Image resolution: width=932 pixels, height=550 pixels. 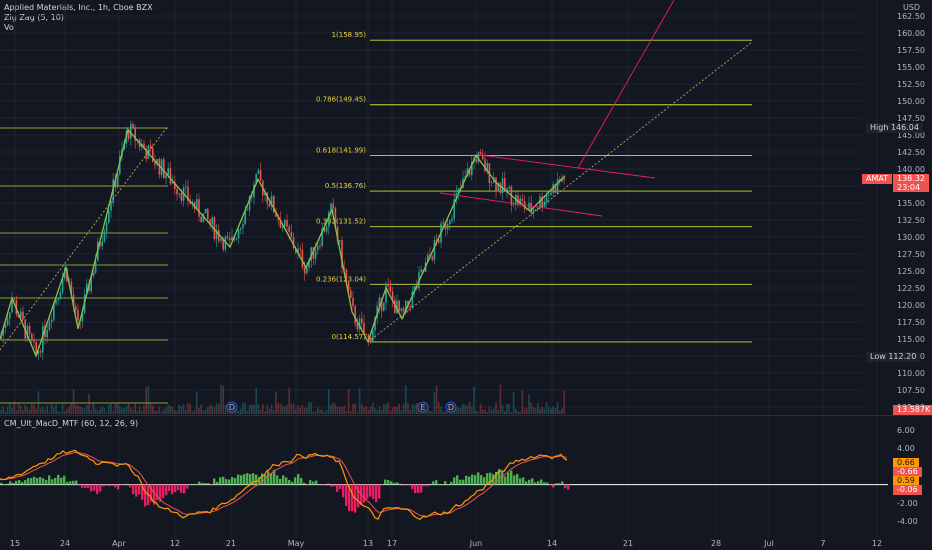 What do you see at coordinates (466, 415) in the screenshot?
I see `pane-divider` at bounding box center [466, 415].